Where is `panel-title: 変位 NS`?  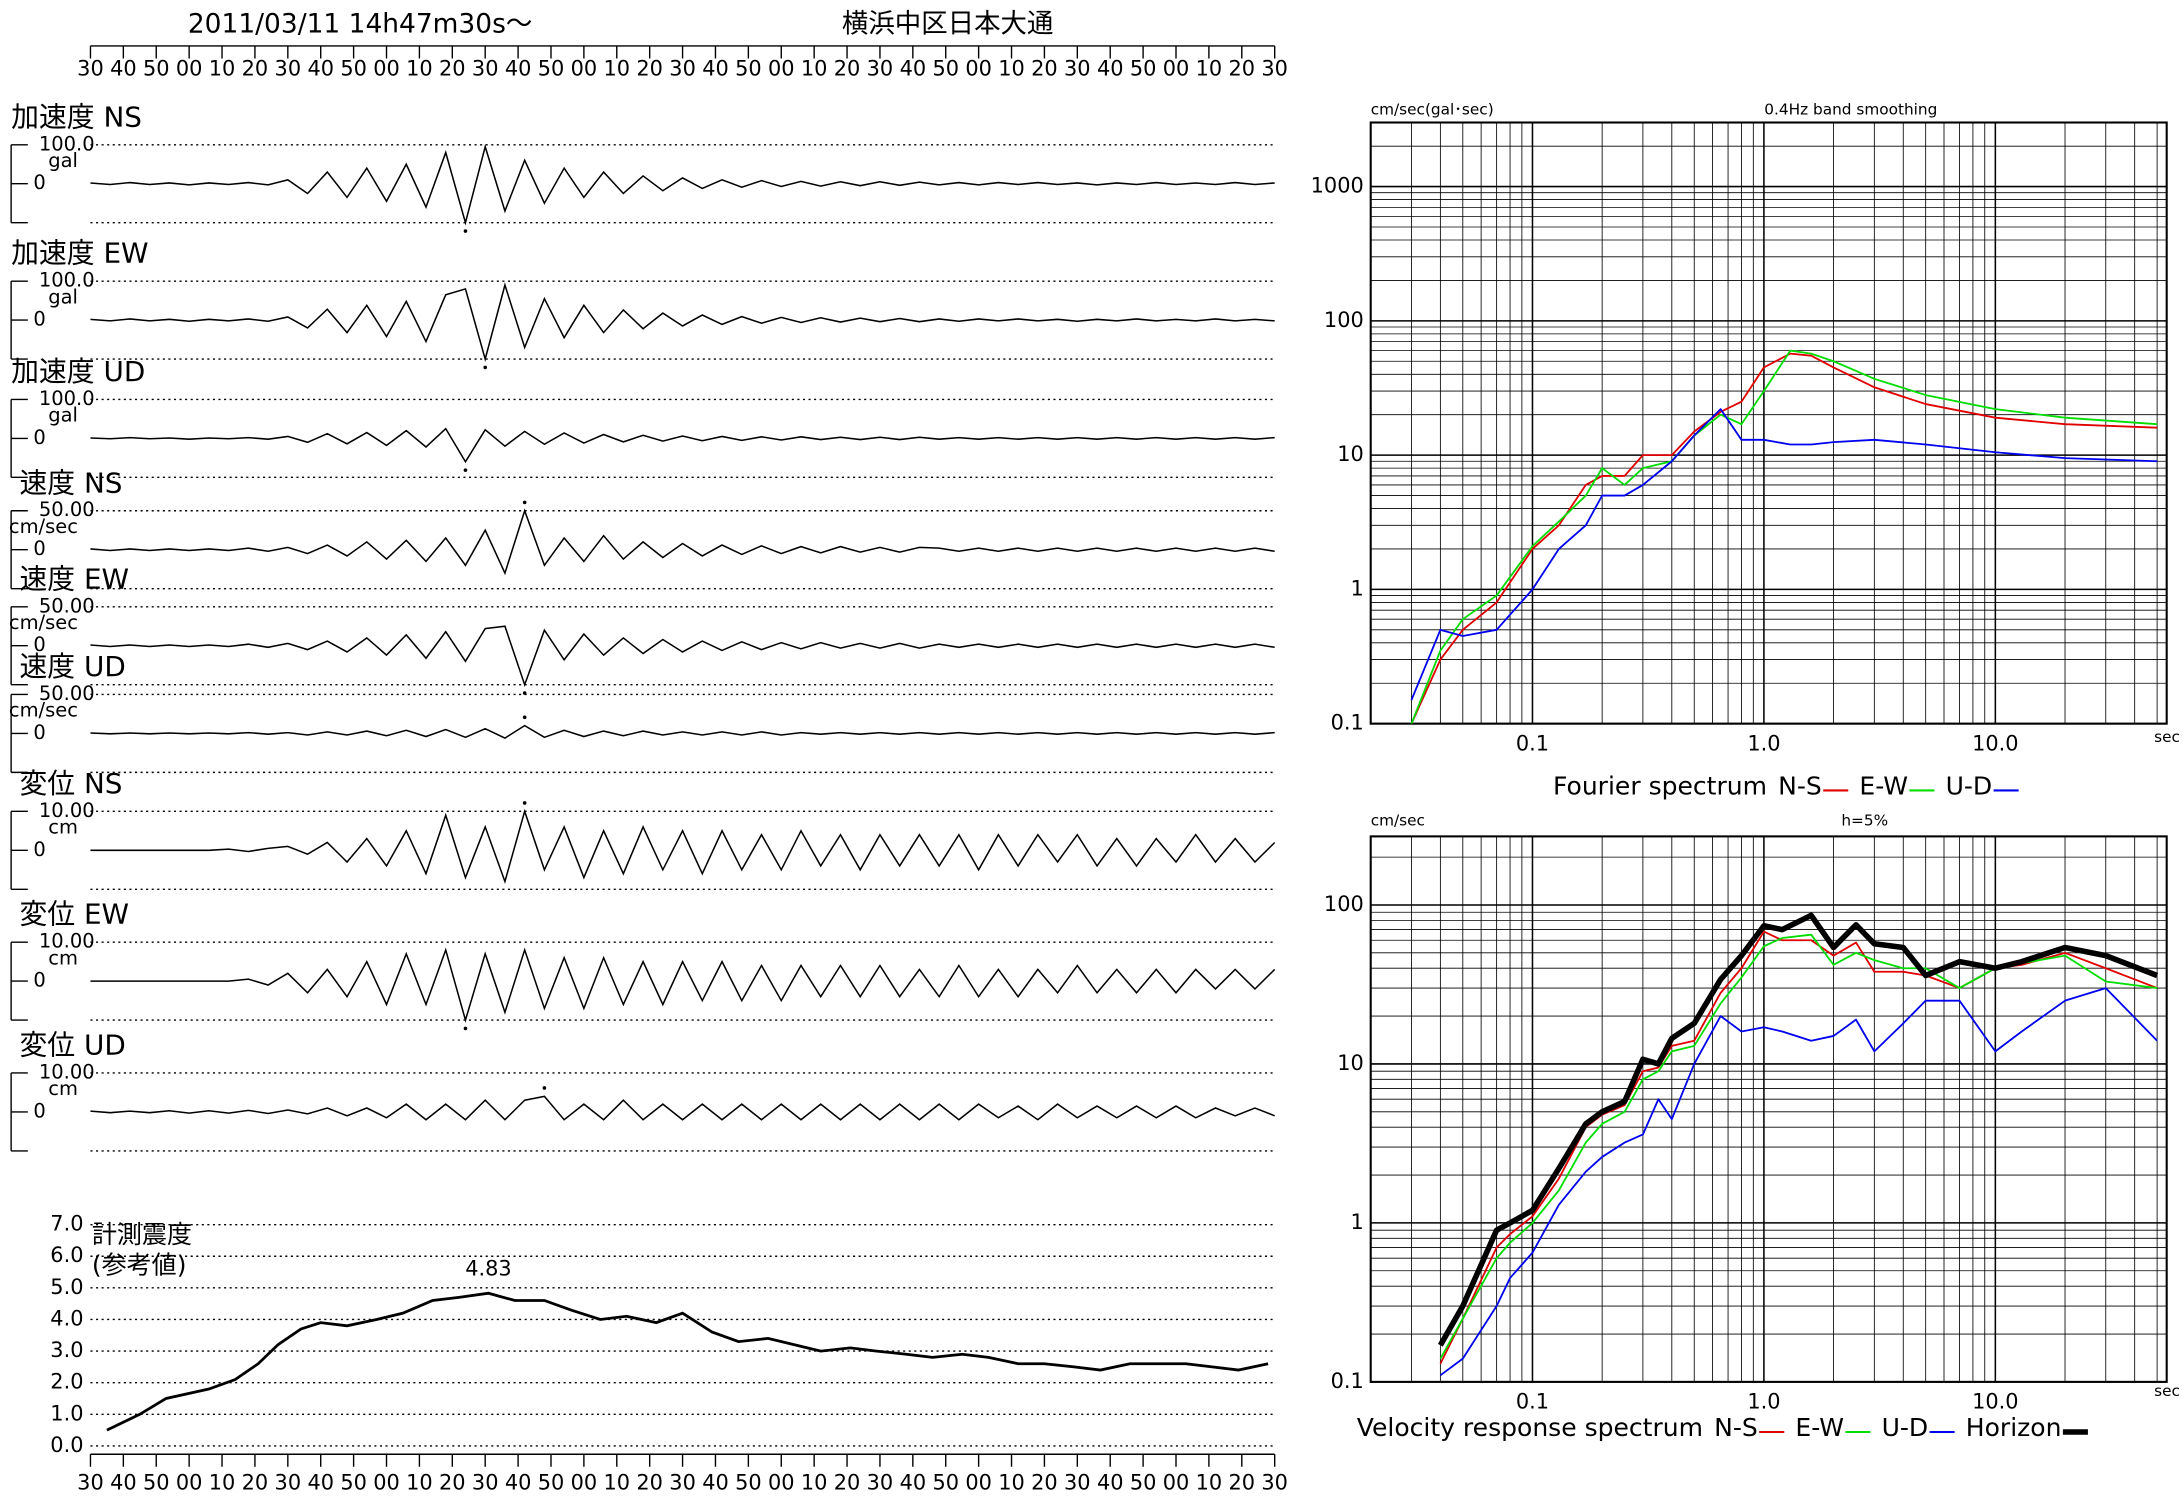
panel-title: 変位 NS is located at coordinates (70, 783).